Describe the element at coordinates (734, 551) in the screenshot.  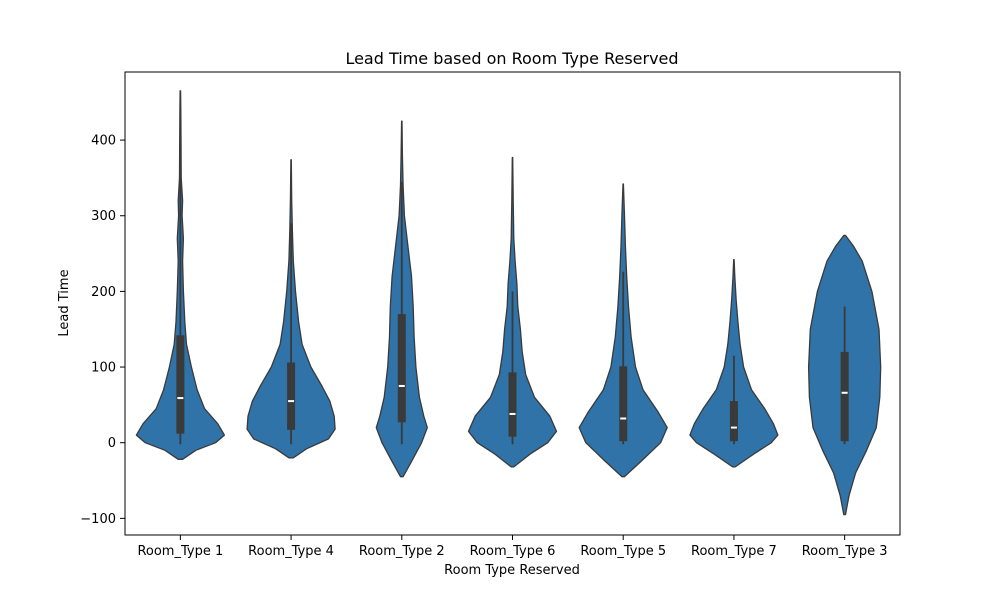
I see `x-tick-label: Room_Type 7` at that location.